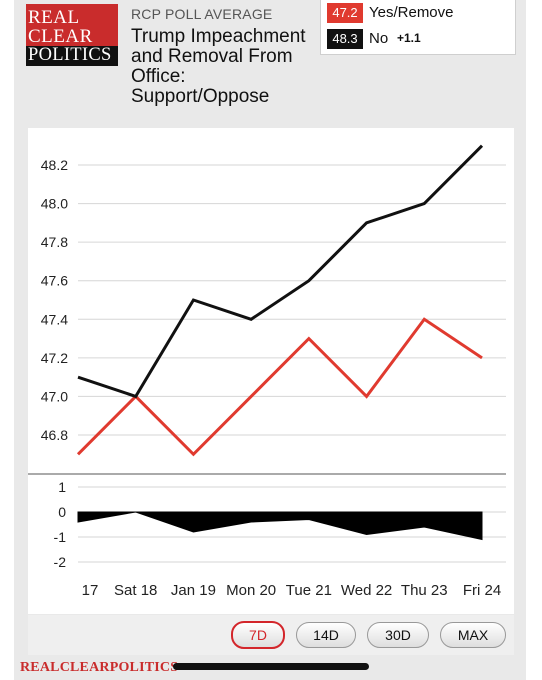 The height and width of the screenshot is (680, 542). Describe the element at coordinates (54, 435) in the screenshot. I see `y-tick-label: 46.8` at that location.